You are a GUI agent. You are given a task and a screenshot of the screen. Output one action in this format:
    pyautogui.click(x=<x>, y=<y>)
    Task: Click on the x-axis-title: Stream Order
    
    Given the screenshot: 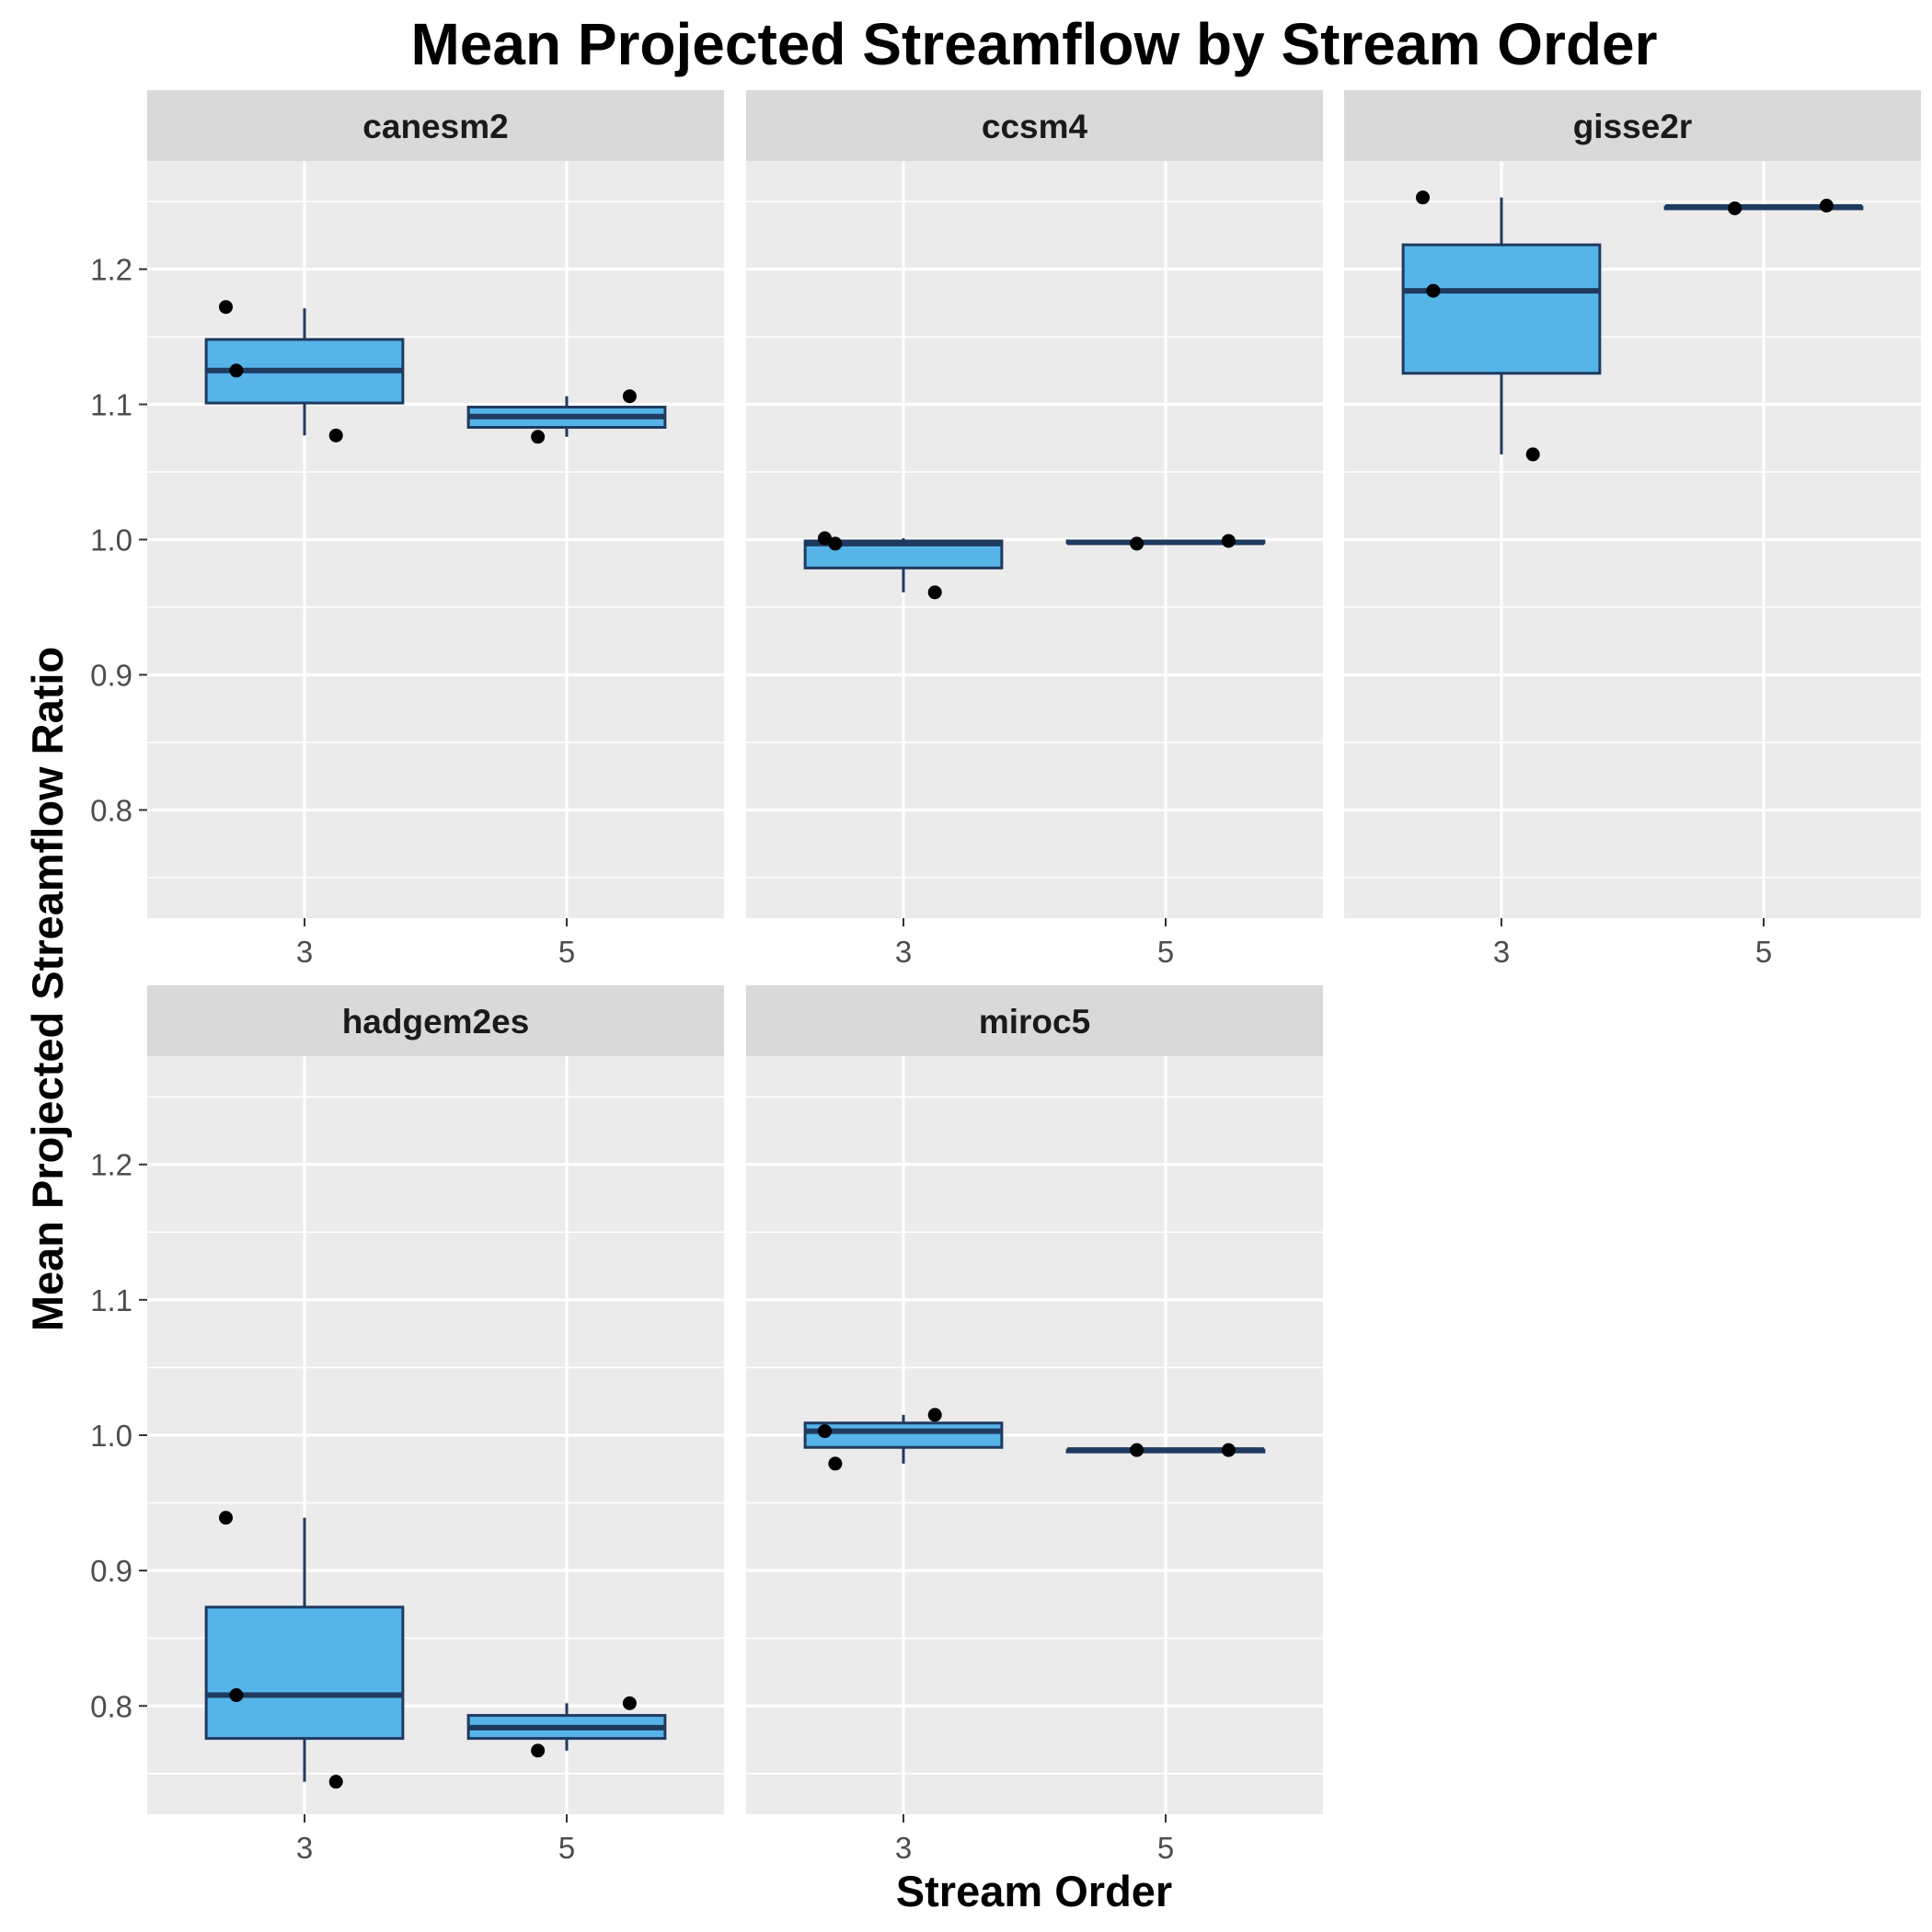 What is the action you would take?
    pyautogui.click(x=1034, y=1891)
    